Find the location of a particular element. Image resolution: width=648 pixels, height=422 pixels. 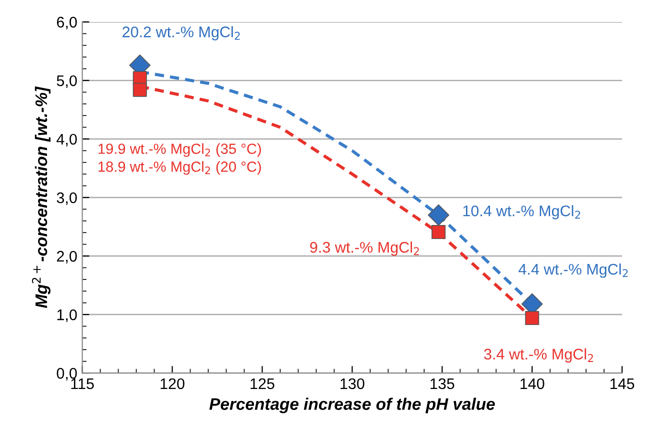

annotation: 9.3 wt.-% MgCl$_{2}$ is located at coordinates (364, 249).